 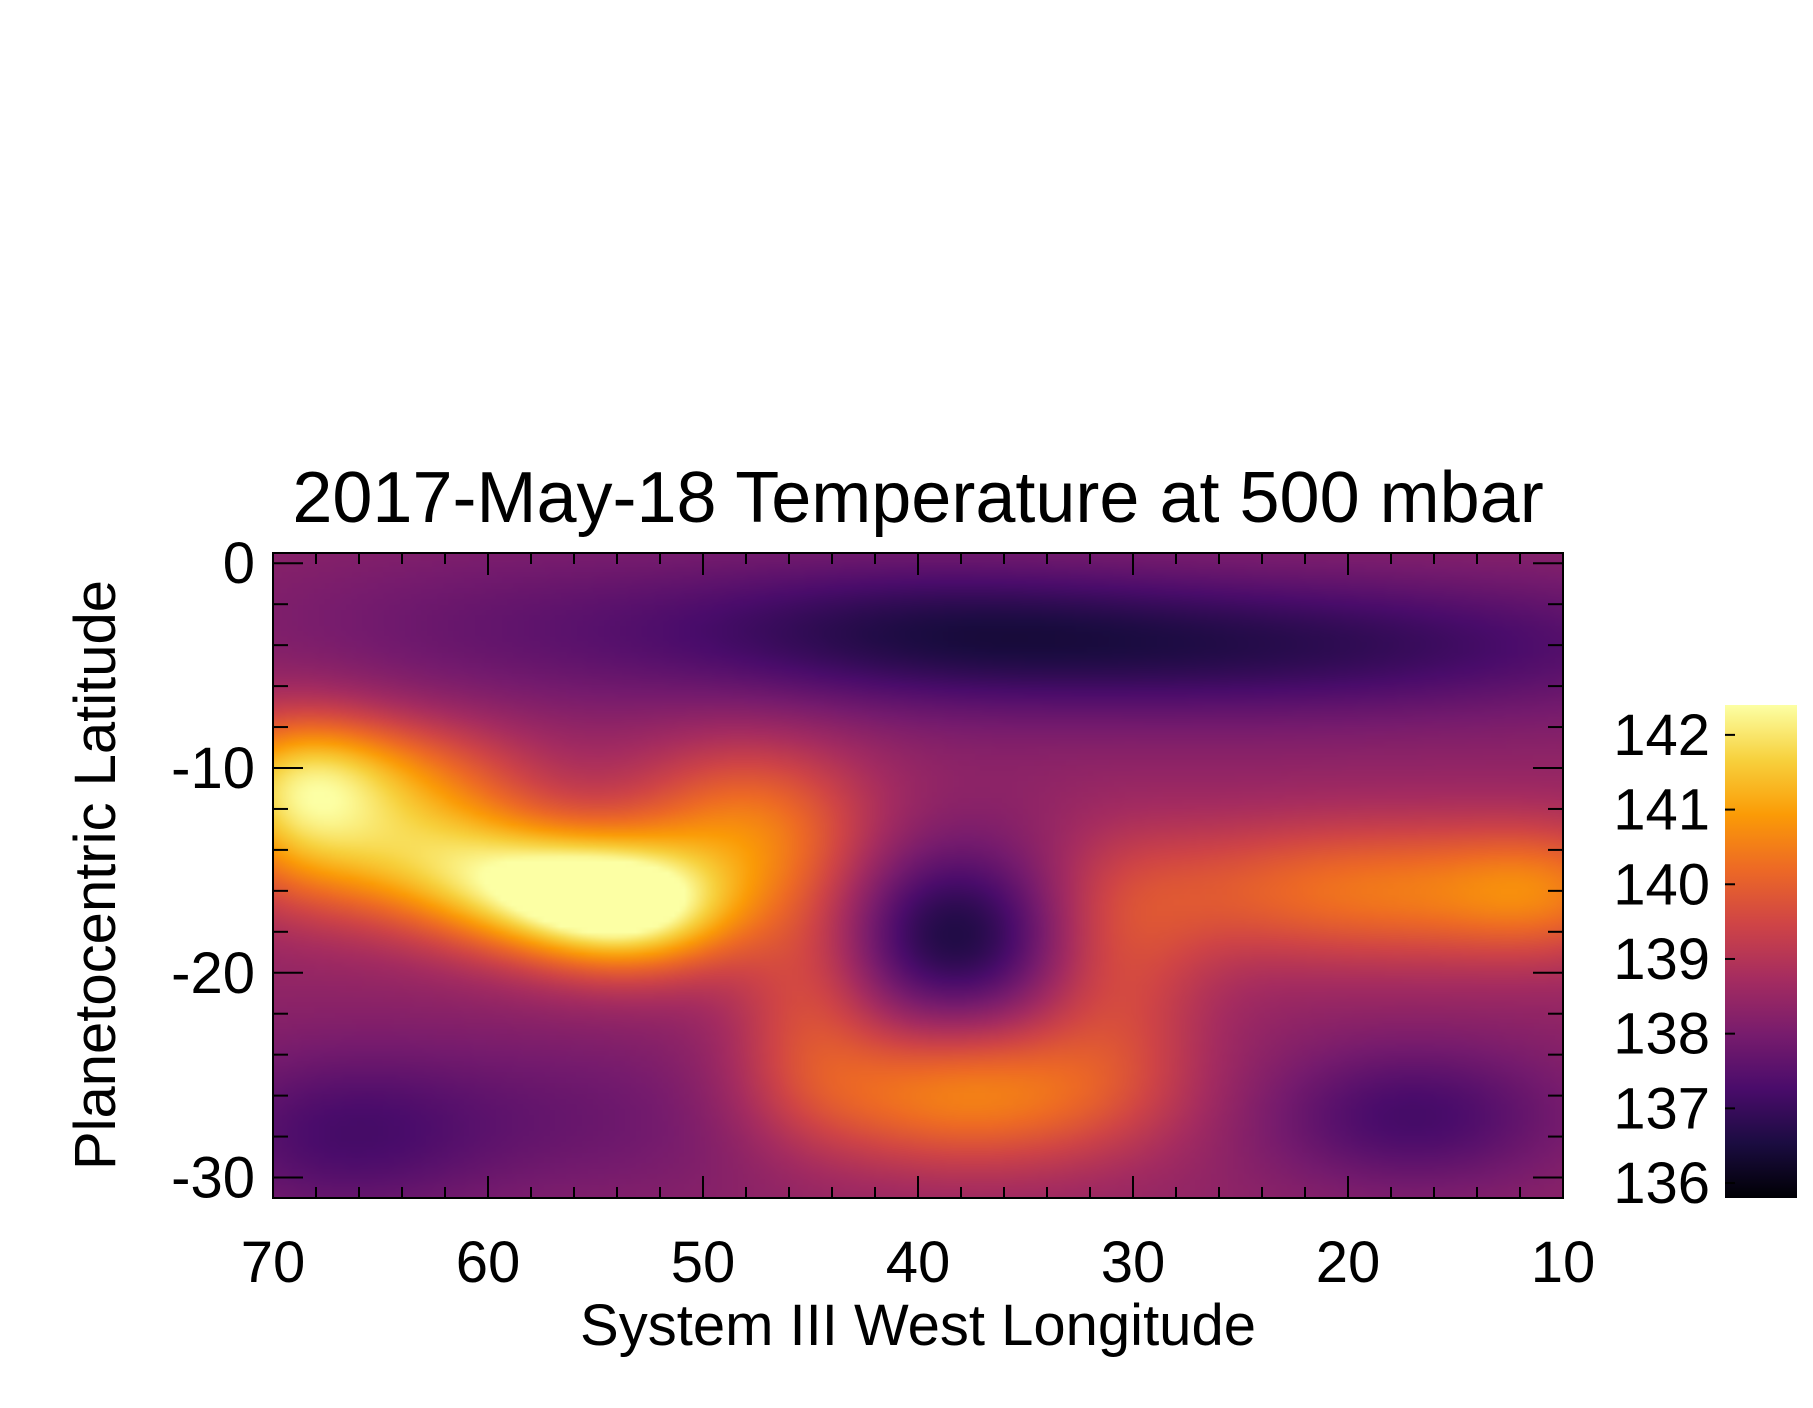 I want to click on y-axis-label: Planetocentric Latitude, so click(x=95, y=875).